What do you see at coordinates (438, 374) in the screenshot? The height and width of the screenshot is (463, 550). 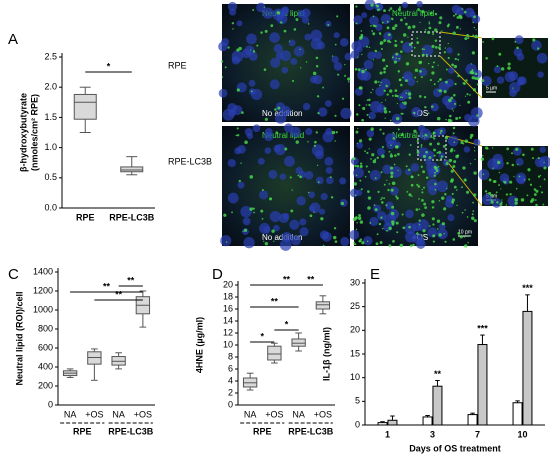 I see `significance: **` at bounding box center [438, 374].